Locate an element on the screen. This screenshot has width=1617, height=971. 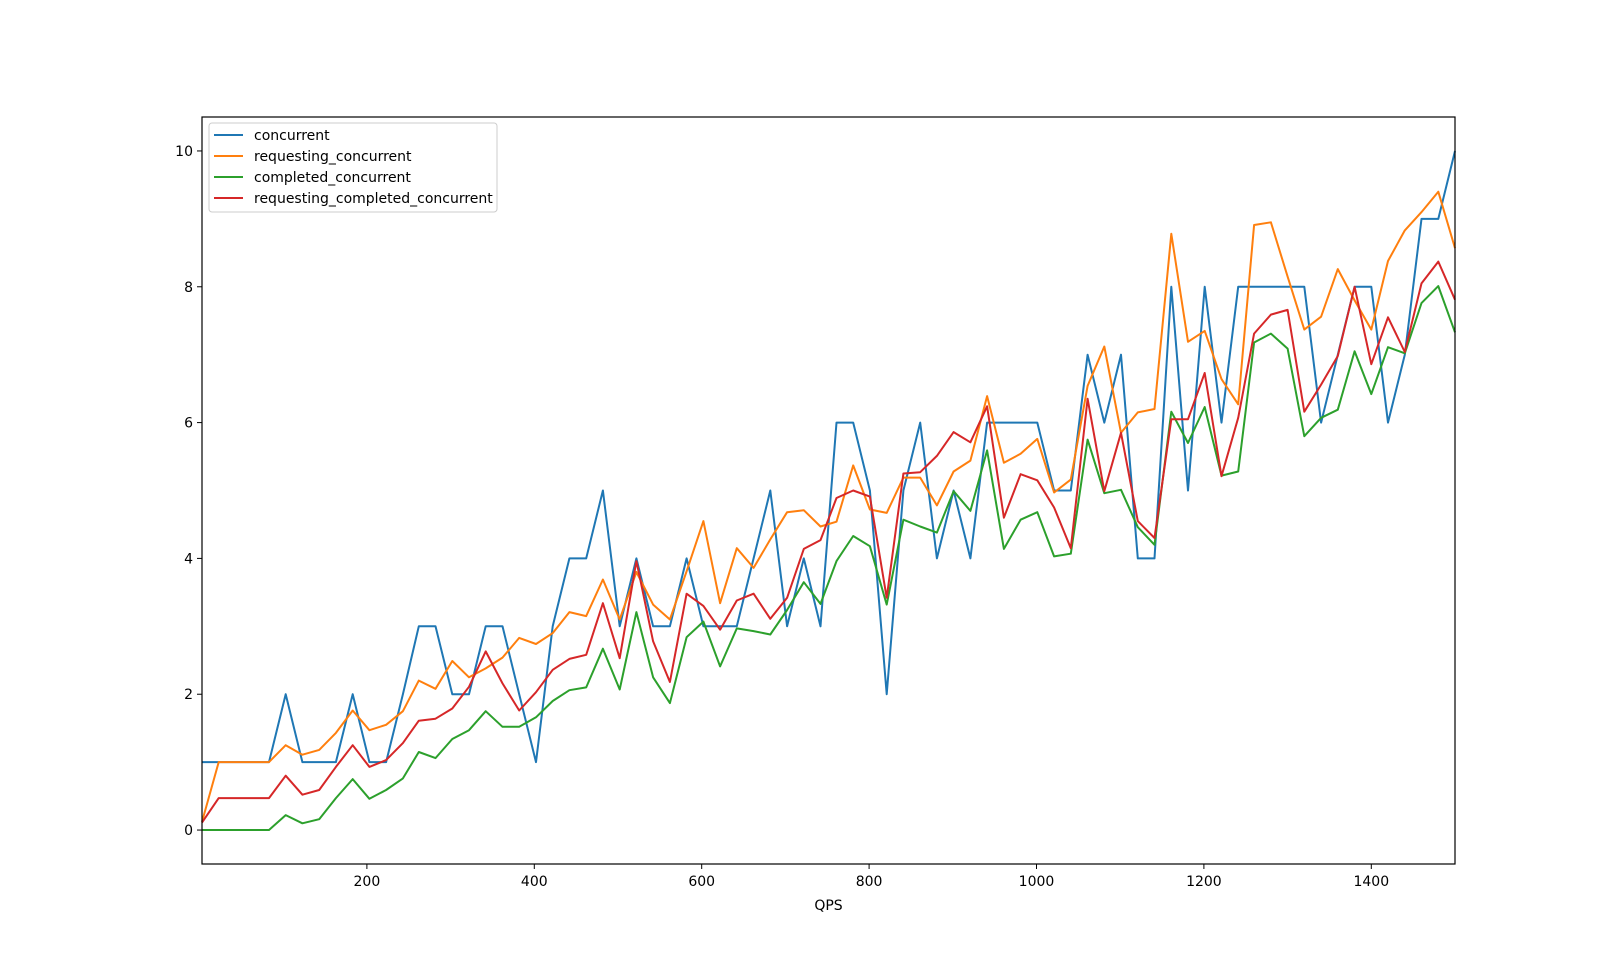
y-tick-label: 10 is located at coordinates (184, 152).